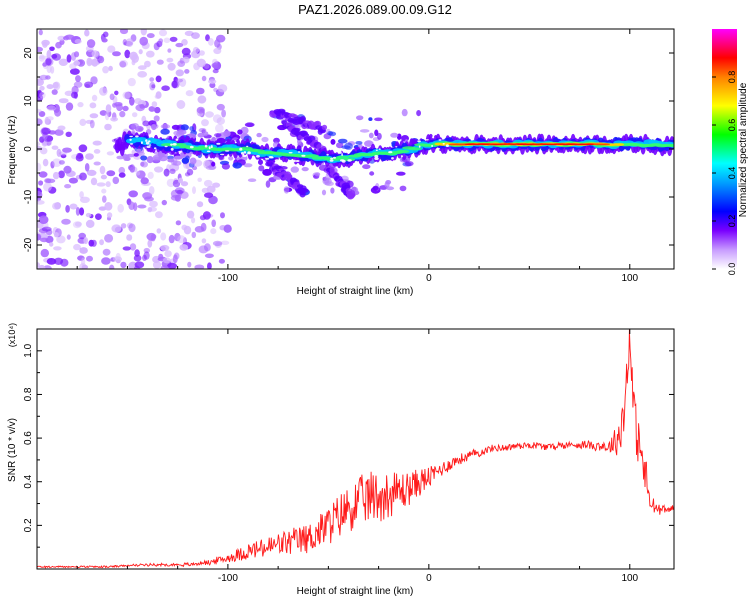 Image resolution: width=750 pixels, height=600 pixels. Describe the element at coordinates (302, 119) in the screenshot. I see `heatmap-branch-cell` at that location.